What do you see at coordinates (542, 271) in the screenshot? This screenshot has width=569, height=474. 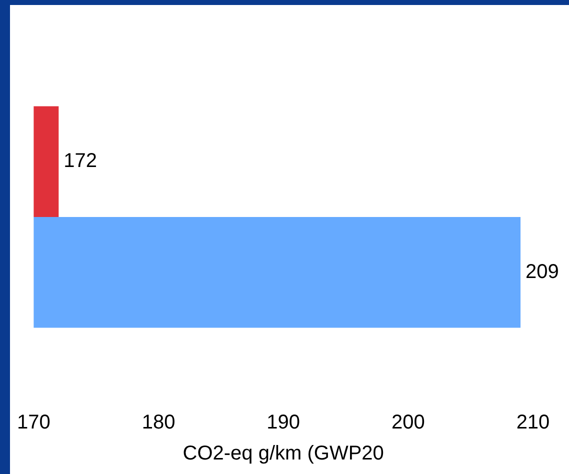 I see `data-label: 209` at bounding box center [542, 271].